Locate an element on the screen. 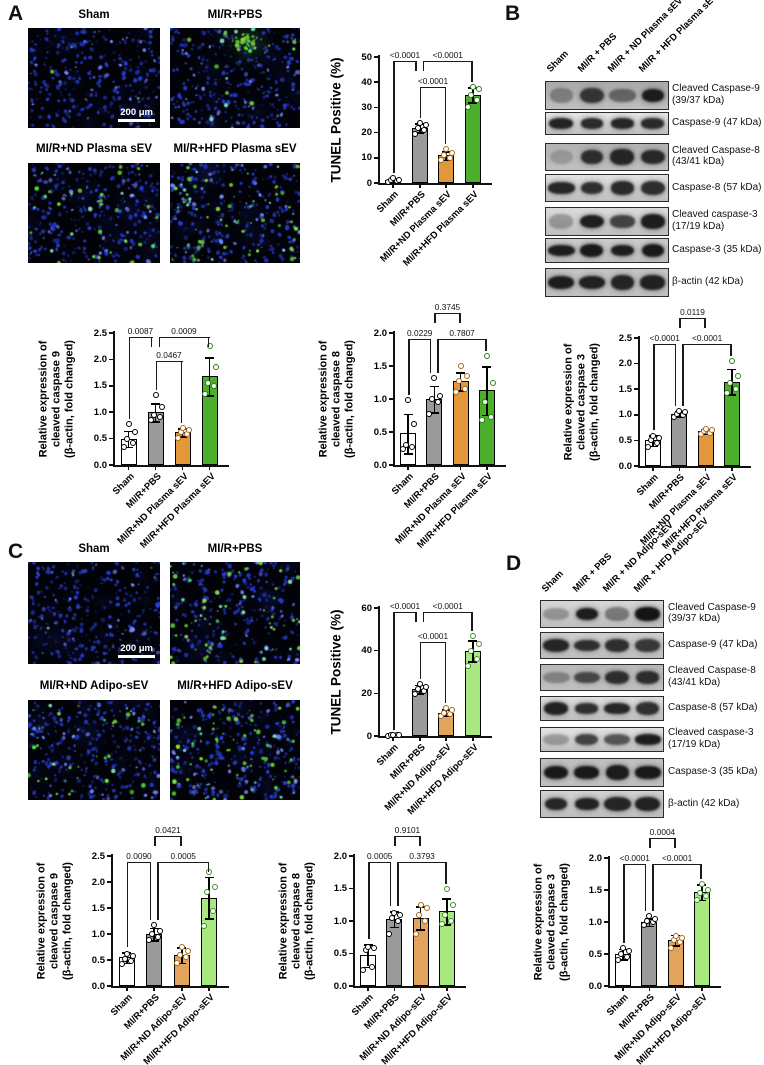  y-tick-label: 0.5 is located at coordinates (98, 960).